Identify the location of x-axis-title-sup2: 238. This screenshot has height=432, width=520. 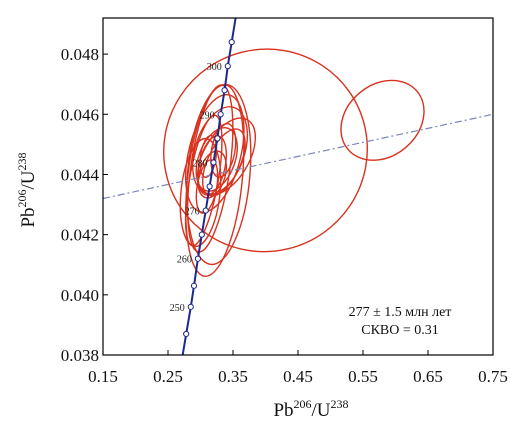
(340, 404).